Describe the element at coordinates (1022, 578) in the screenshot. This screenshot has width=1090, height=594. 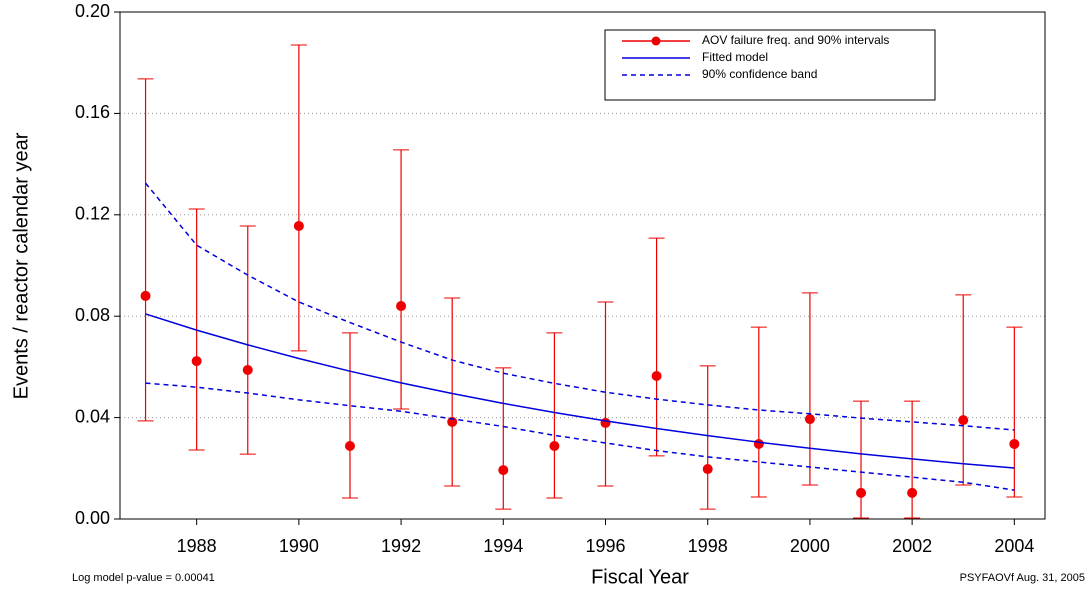
I see `footnote: PSYFAOVf Aug. 31, 2005` at that location.